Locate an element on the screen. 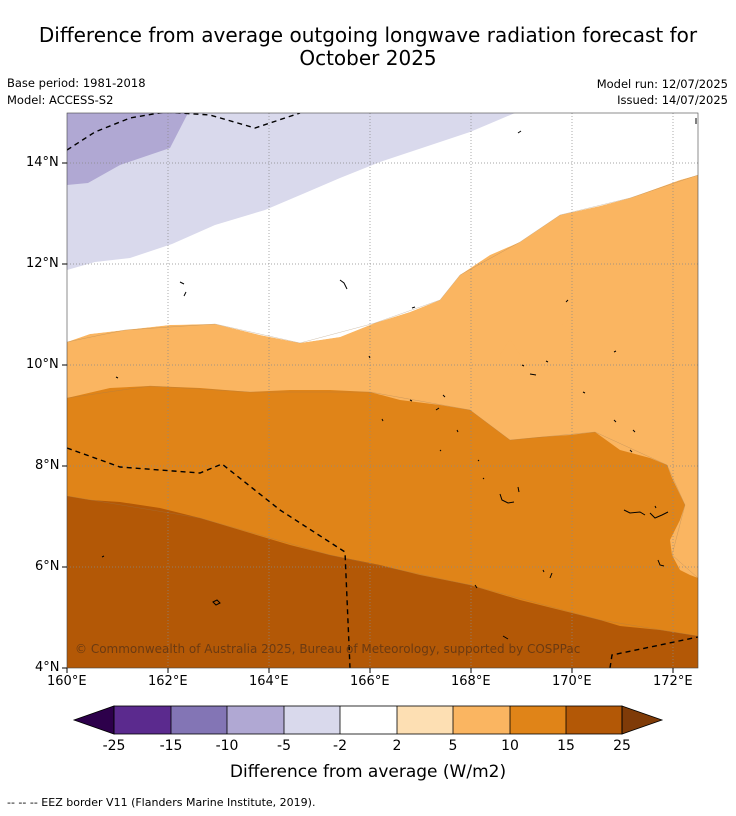 The image size is (736, 816). y-tick-label: 12°N is located at coordinates (42, 263).